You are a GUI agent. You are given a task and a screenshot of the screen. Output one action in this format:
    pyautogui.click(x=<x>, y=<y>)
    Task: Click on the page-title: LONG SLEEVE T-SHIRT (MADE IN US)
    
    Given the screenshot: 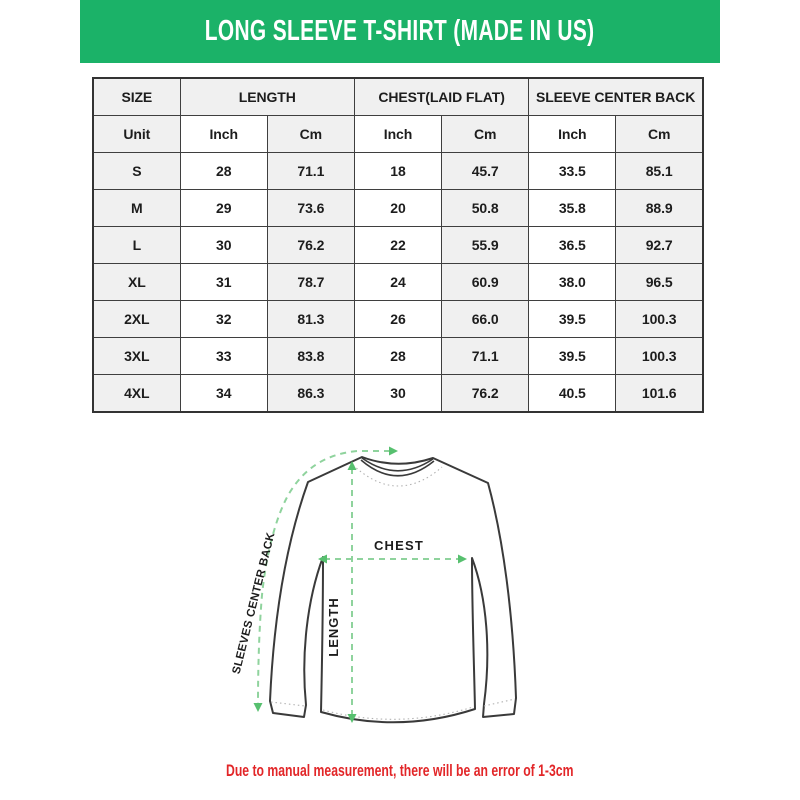 What is the action you would take?
    pyautogui.click(x=400, y=31)
    